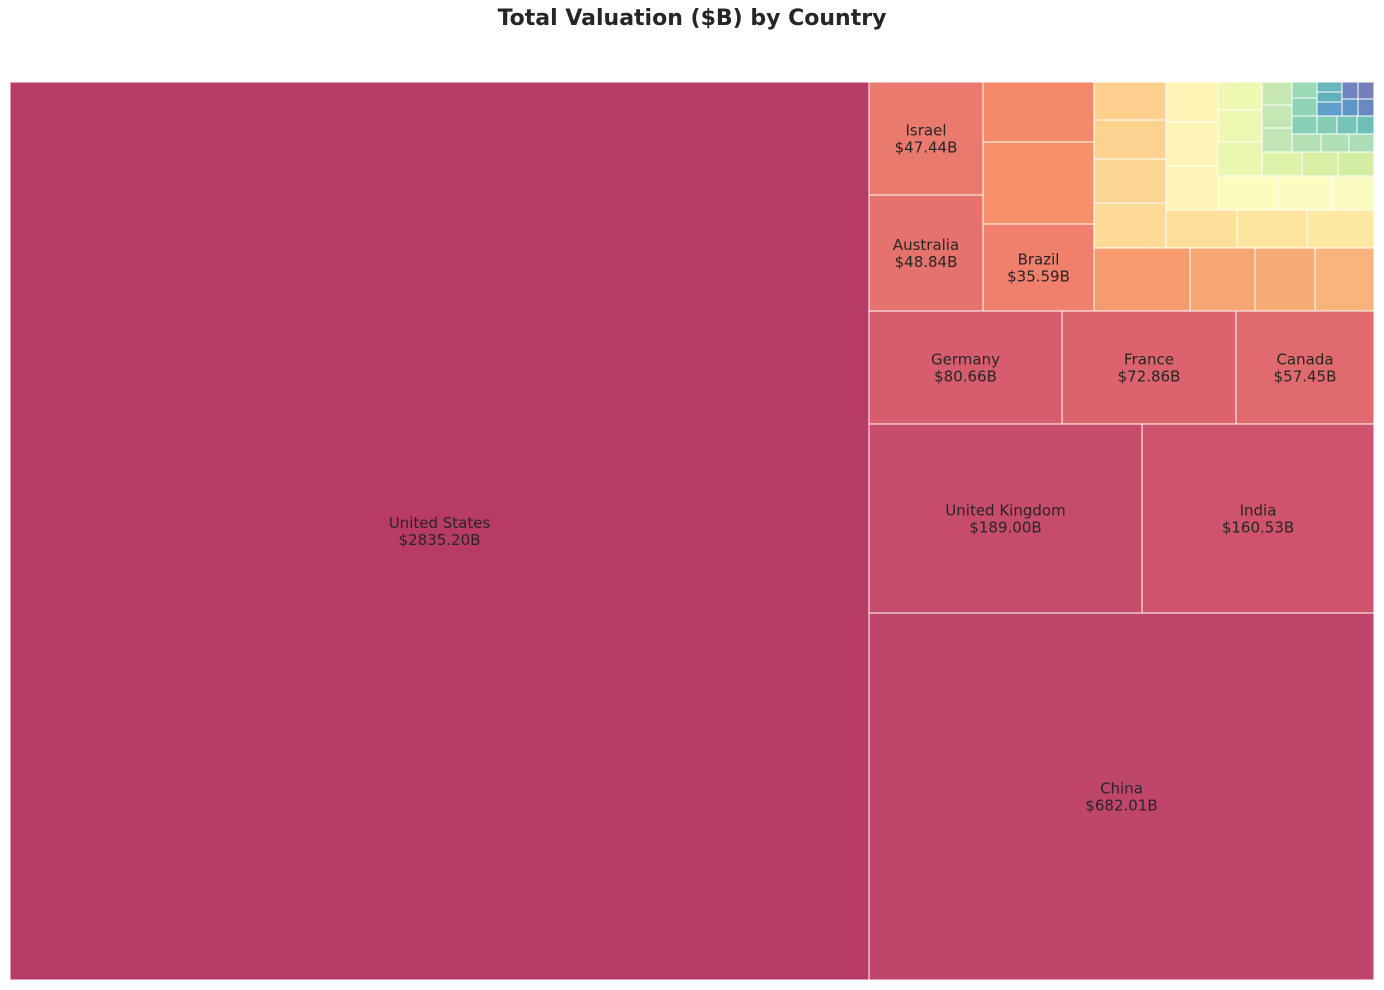  I want to click on chart-title: Total Valuation ($B) by Country, so click(692, 18).